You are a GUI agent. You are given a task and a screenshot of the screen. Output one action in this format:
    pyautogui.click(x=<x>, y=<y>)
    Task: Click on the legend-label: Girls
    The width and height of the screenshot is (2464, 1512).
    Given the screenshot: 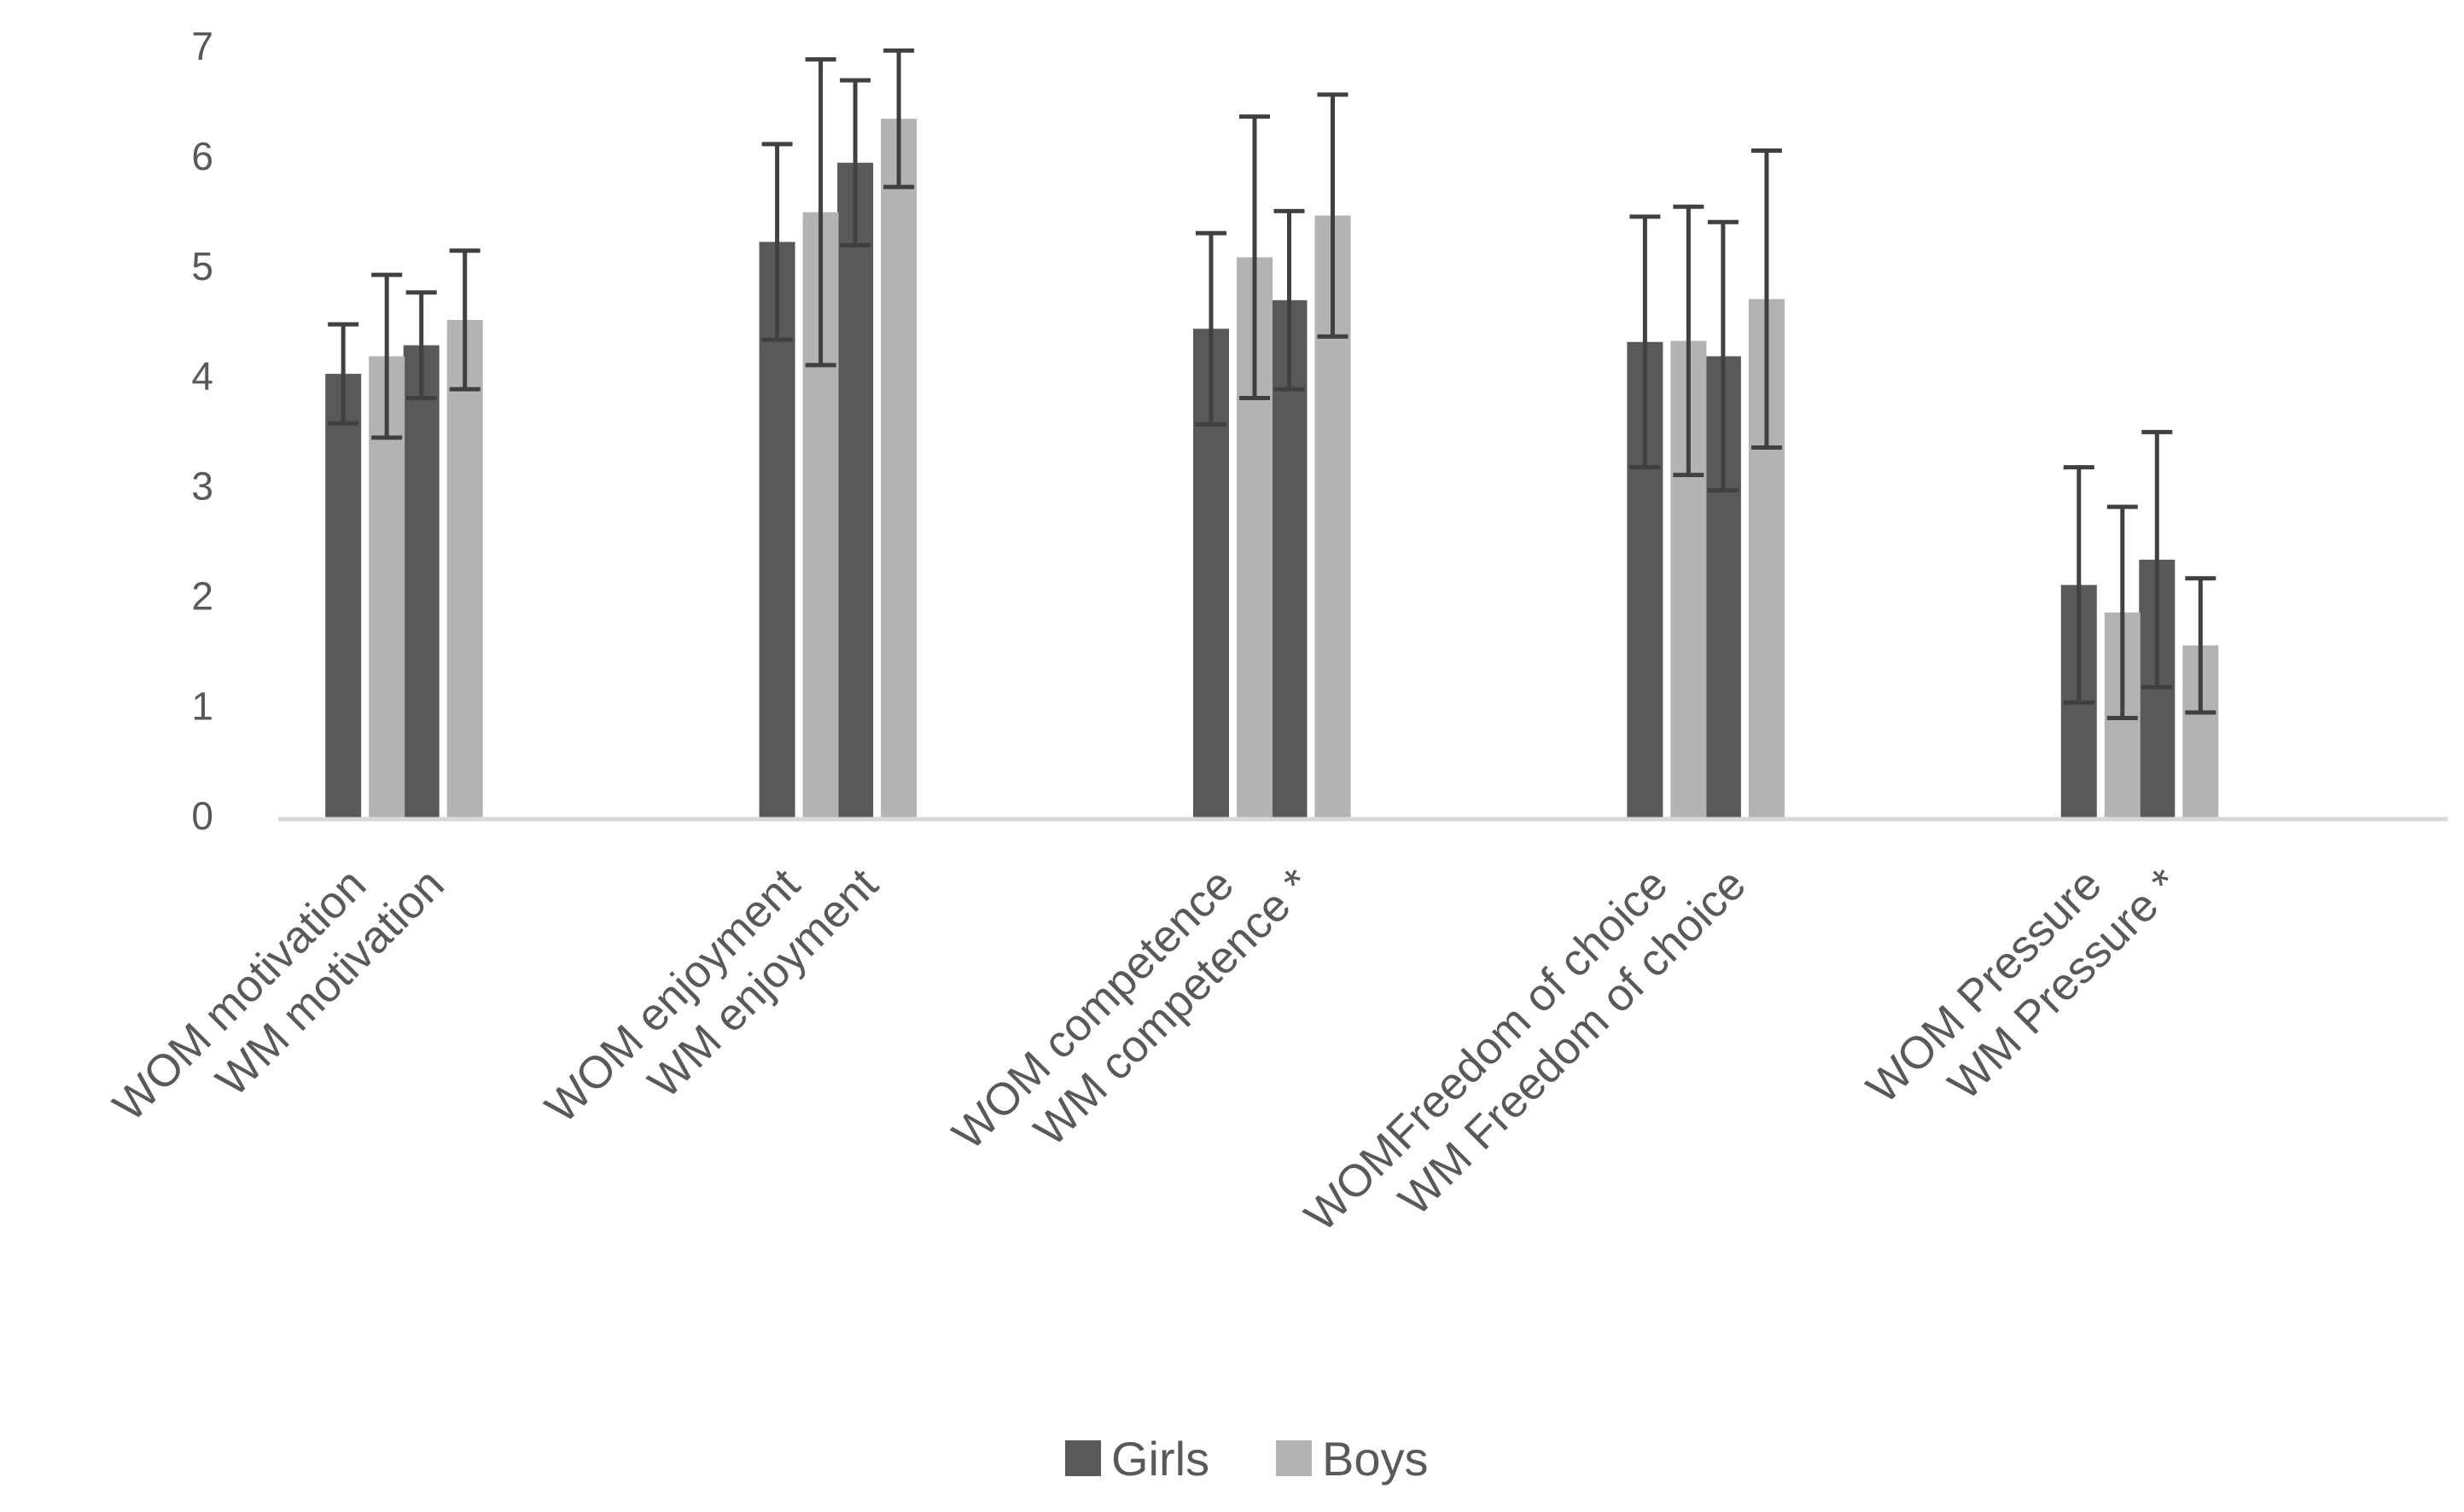 What is the action you would take?
    pyautogui.click(x=1160, y=1459)
    